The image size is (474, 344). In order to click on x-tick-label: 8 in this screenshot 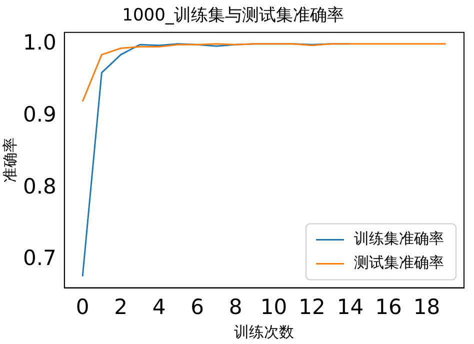, I will do `click(235, 306)`.